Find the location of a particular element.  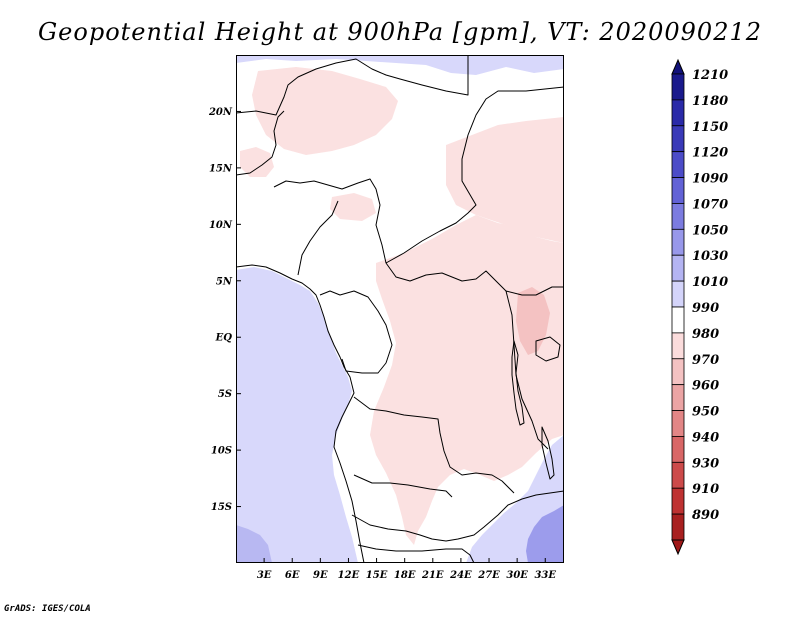

west-low-patch is located at coordinates (257, 162).